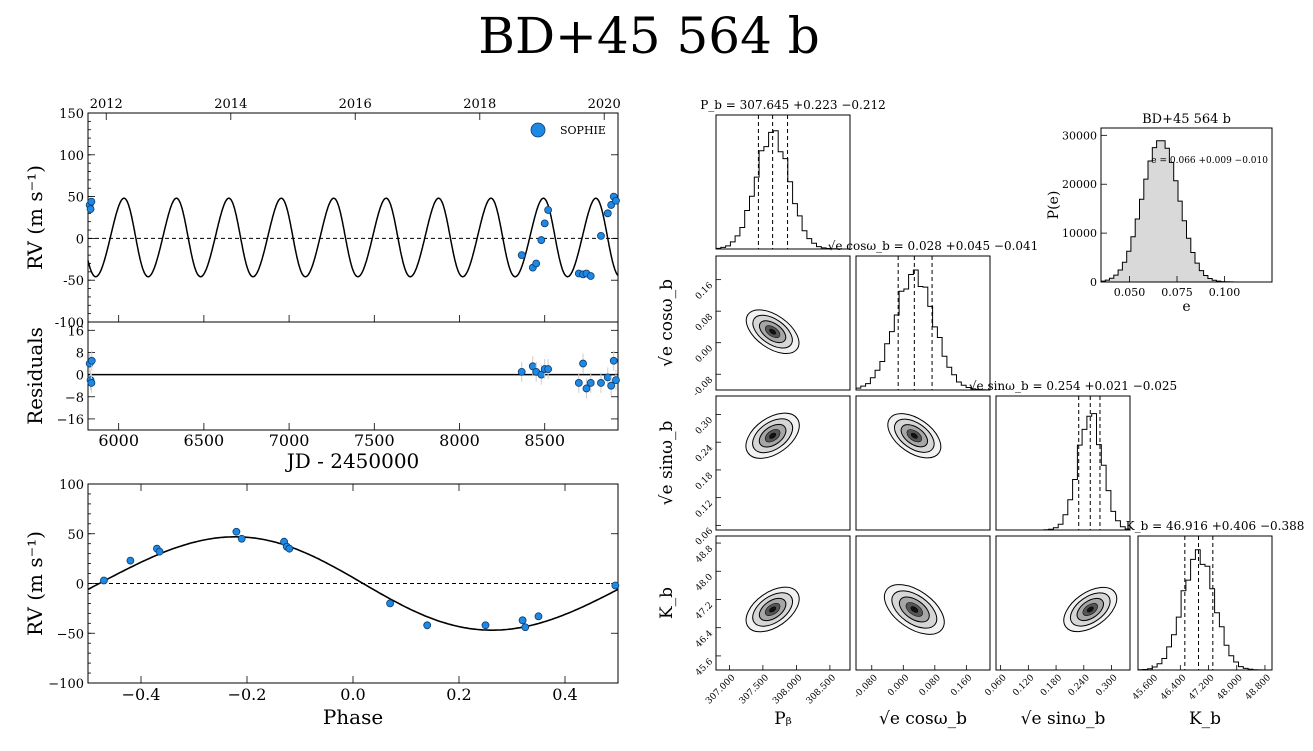  I want to click on corner-ytick-label: 45.6, so click(704, 667).